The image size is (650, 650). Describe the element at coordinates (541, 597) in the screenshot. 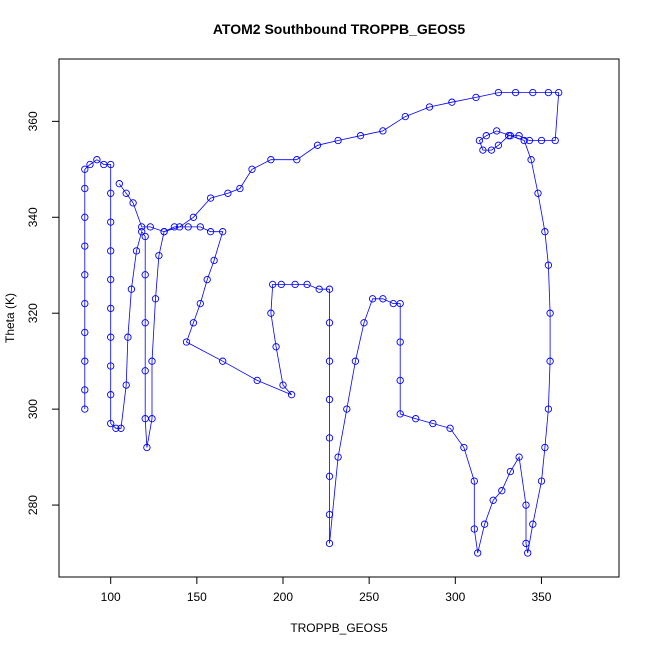

I see `x-tick-label: 350` at that location.